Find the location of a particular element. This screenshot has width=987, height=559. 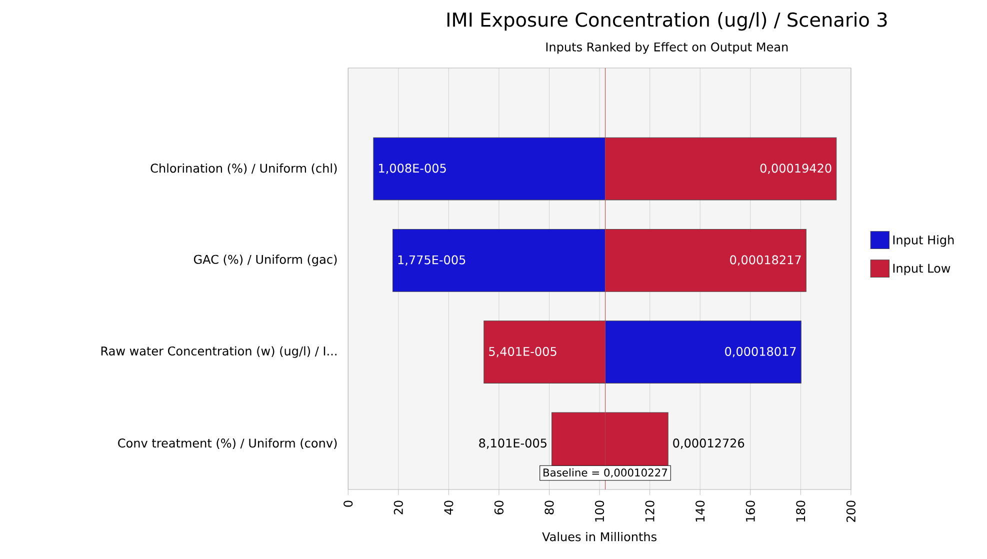

x-tick-label: 140 is located at coordinates (700, 511).